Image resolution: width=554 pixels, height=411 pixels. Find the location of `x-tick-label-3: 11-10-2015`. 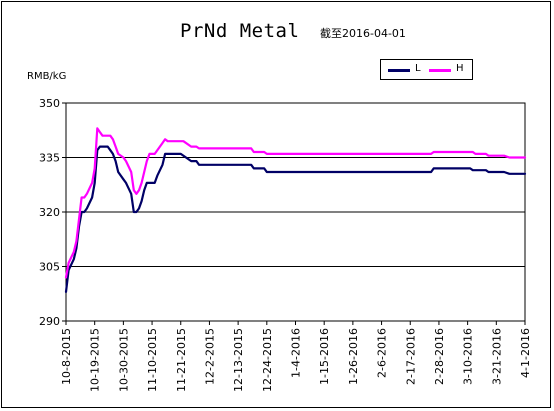

x-tick-label-3: 11-10-2015 is located at coordinates (152, 360).